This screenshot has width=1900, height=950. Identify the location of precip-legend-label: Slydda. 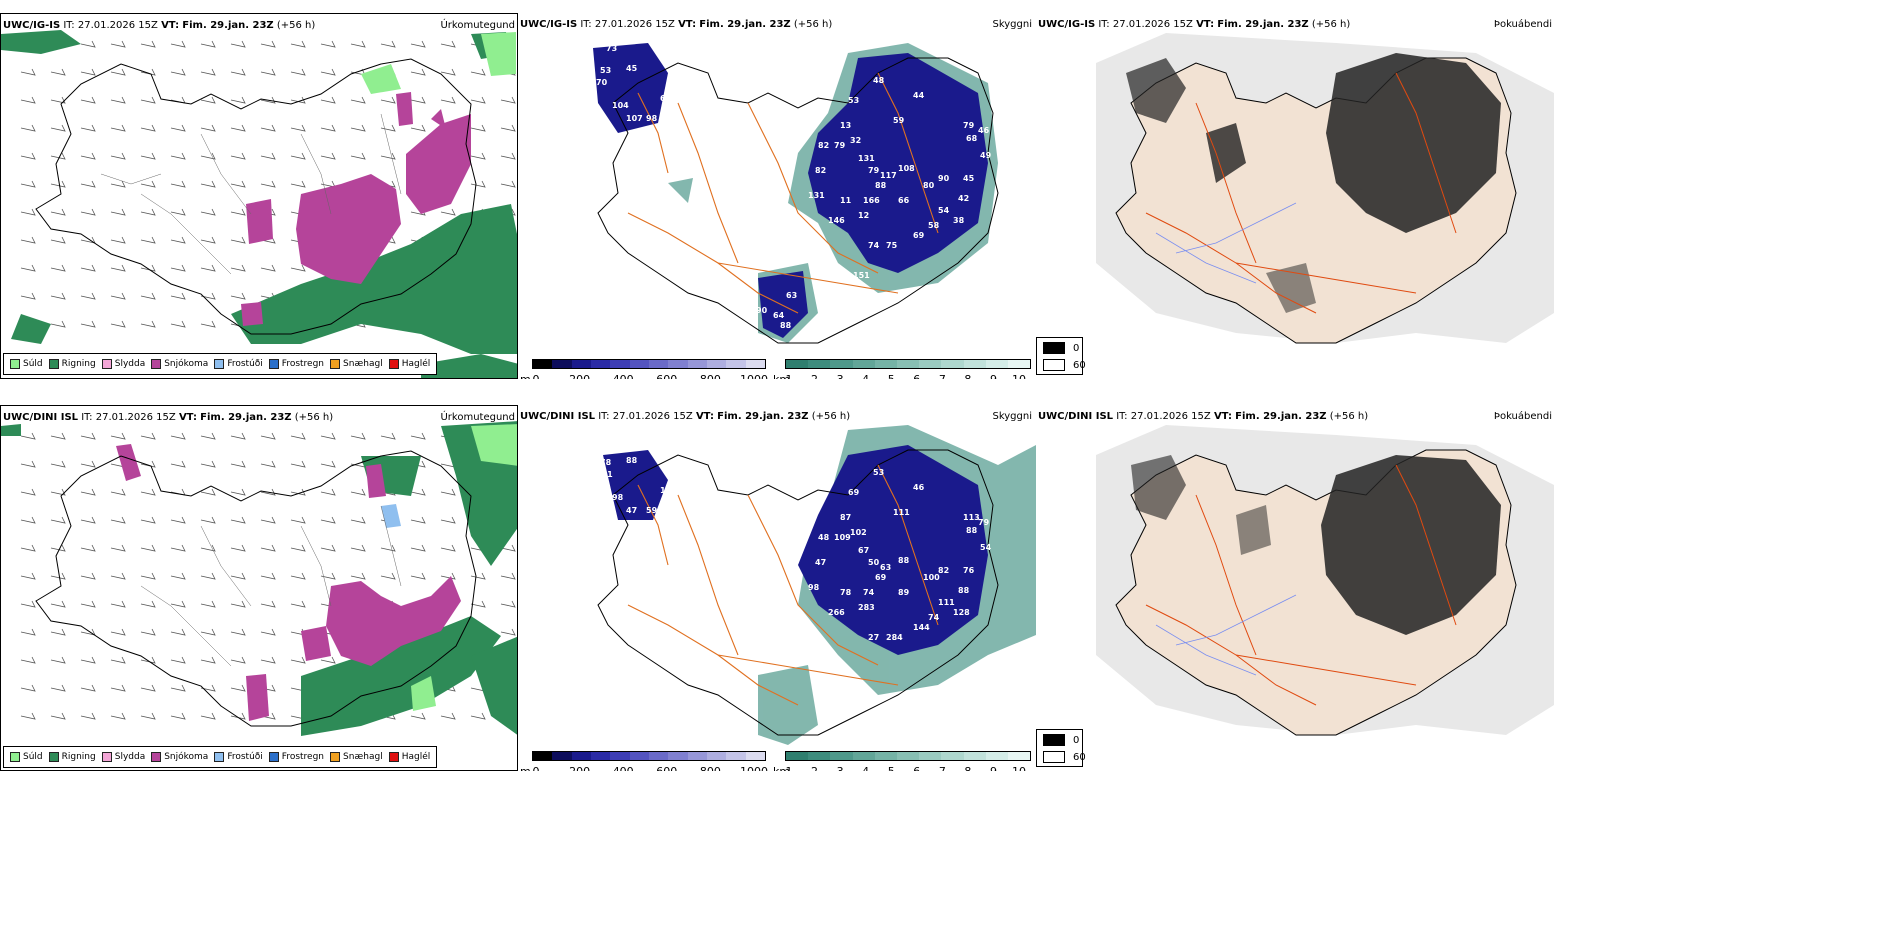
(130, 364).